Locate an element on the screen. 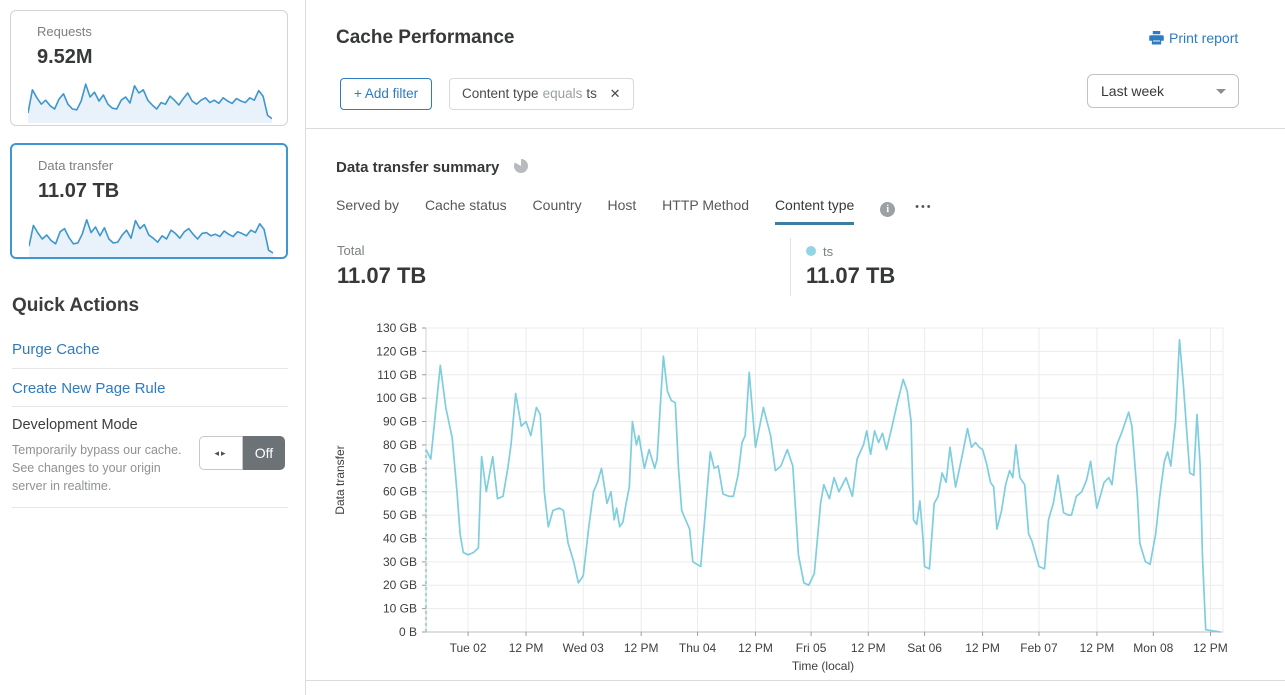 The width and height of the screenshot is (1285, 695). more-tabs-button: ••• is located at coordinates (924, 207).